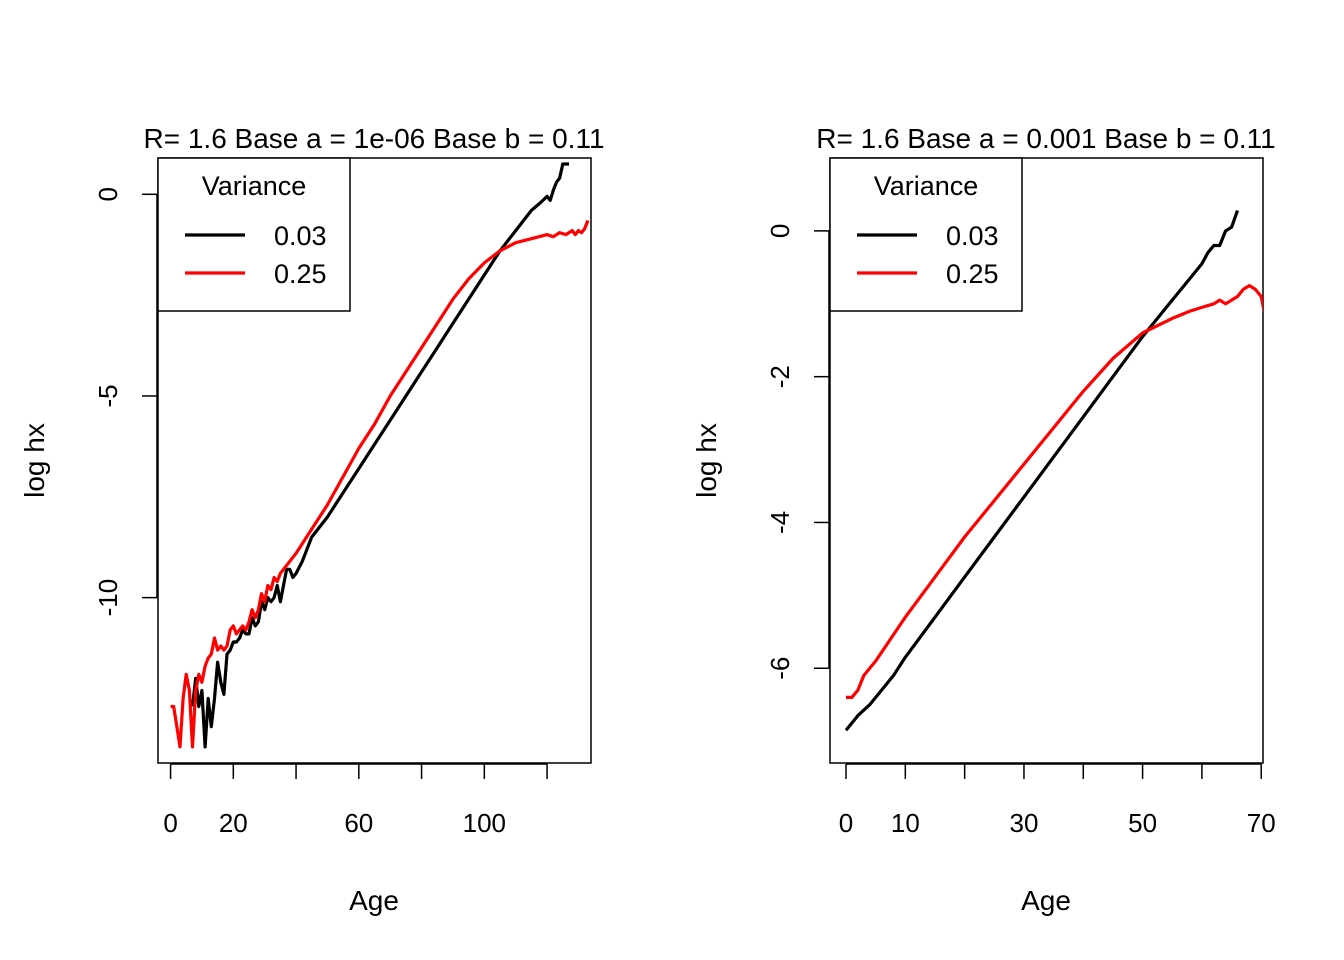 The image size is (1344, 960). What do you see at coordinates (780, 522) in the screenshot?
I see `y-tick-label: -4` at bounding box center [780, 522].